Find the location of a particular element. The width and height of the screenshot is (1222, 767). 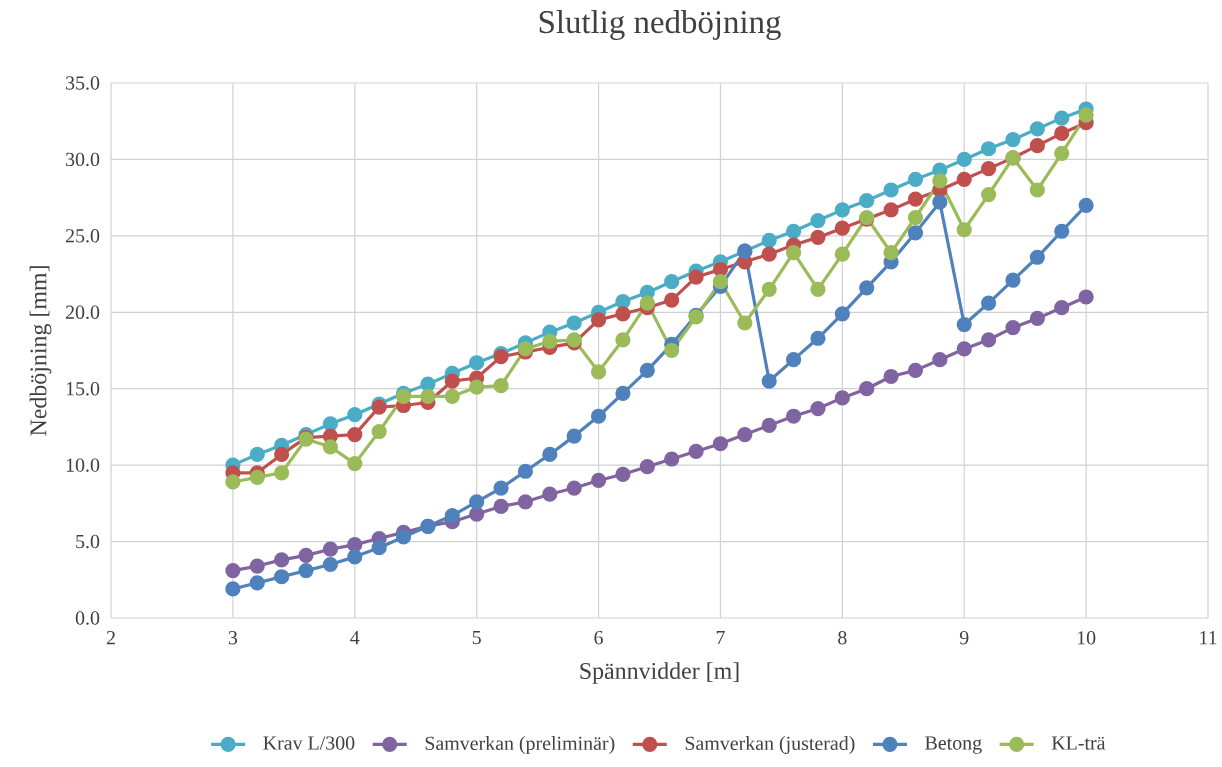

y-tick-label: 35.0 is located at coordinates (83, 83).